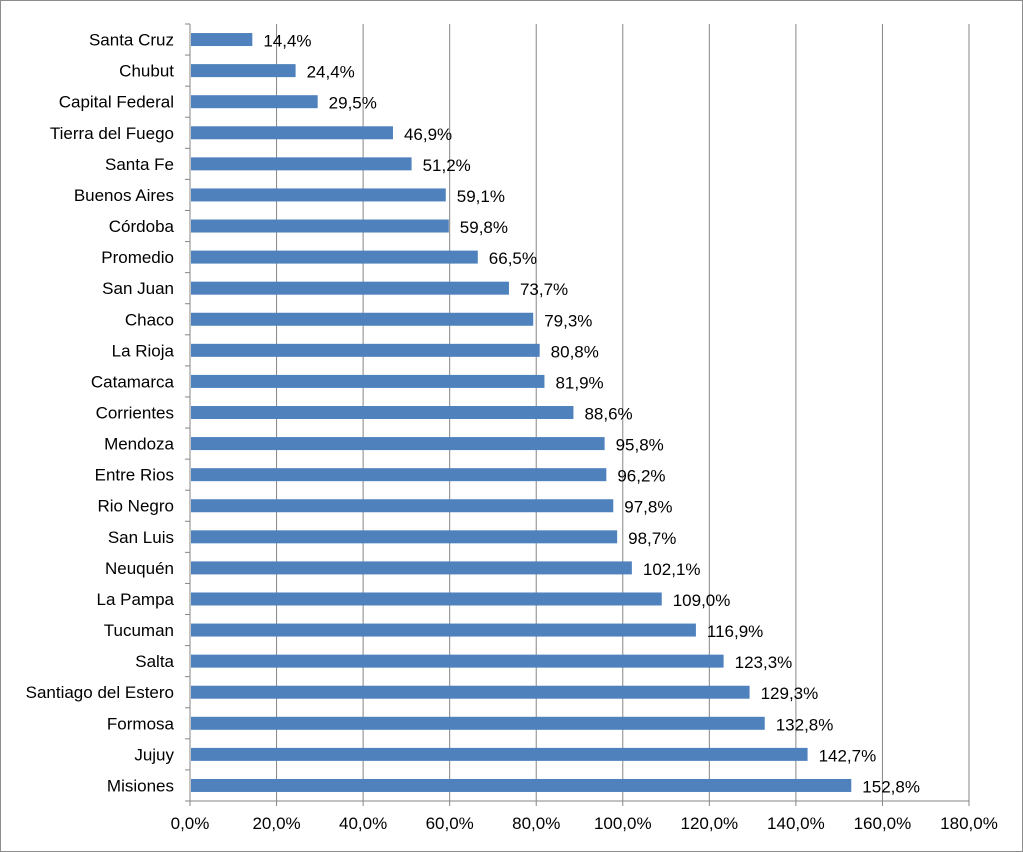 The height and width of the screenshot is (852, 1023). What do you see at coordinates (135, 506) in the screenshot?
I see `category-label: Rio Negro` at bounding box center [135, 506].